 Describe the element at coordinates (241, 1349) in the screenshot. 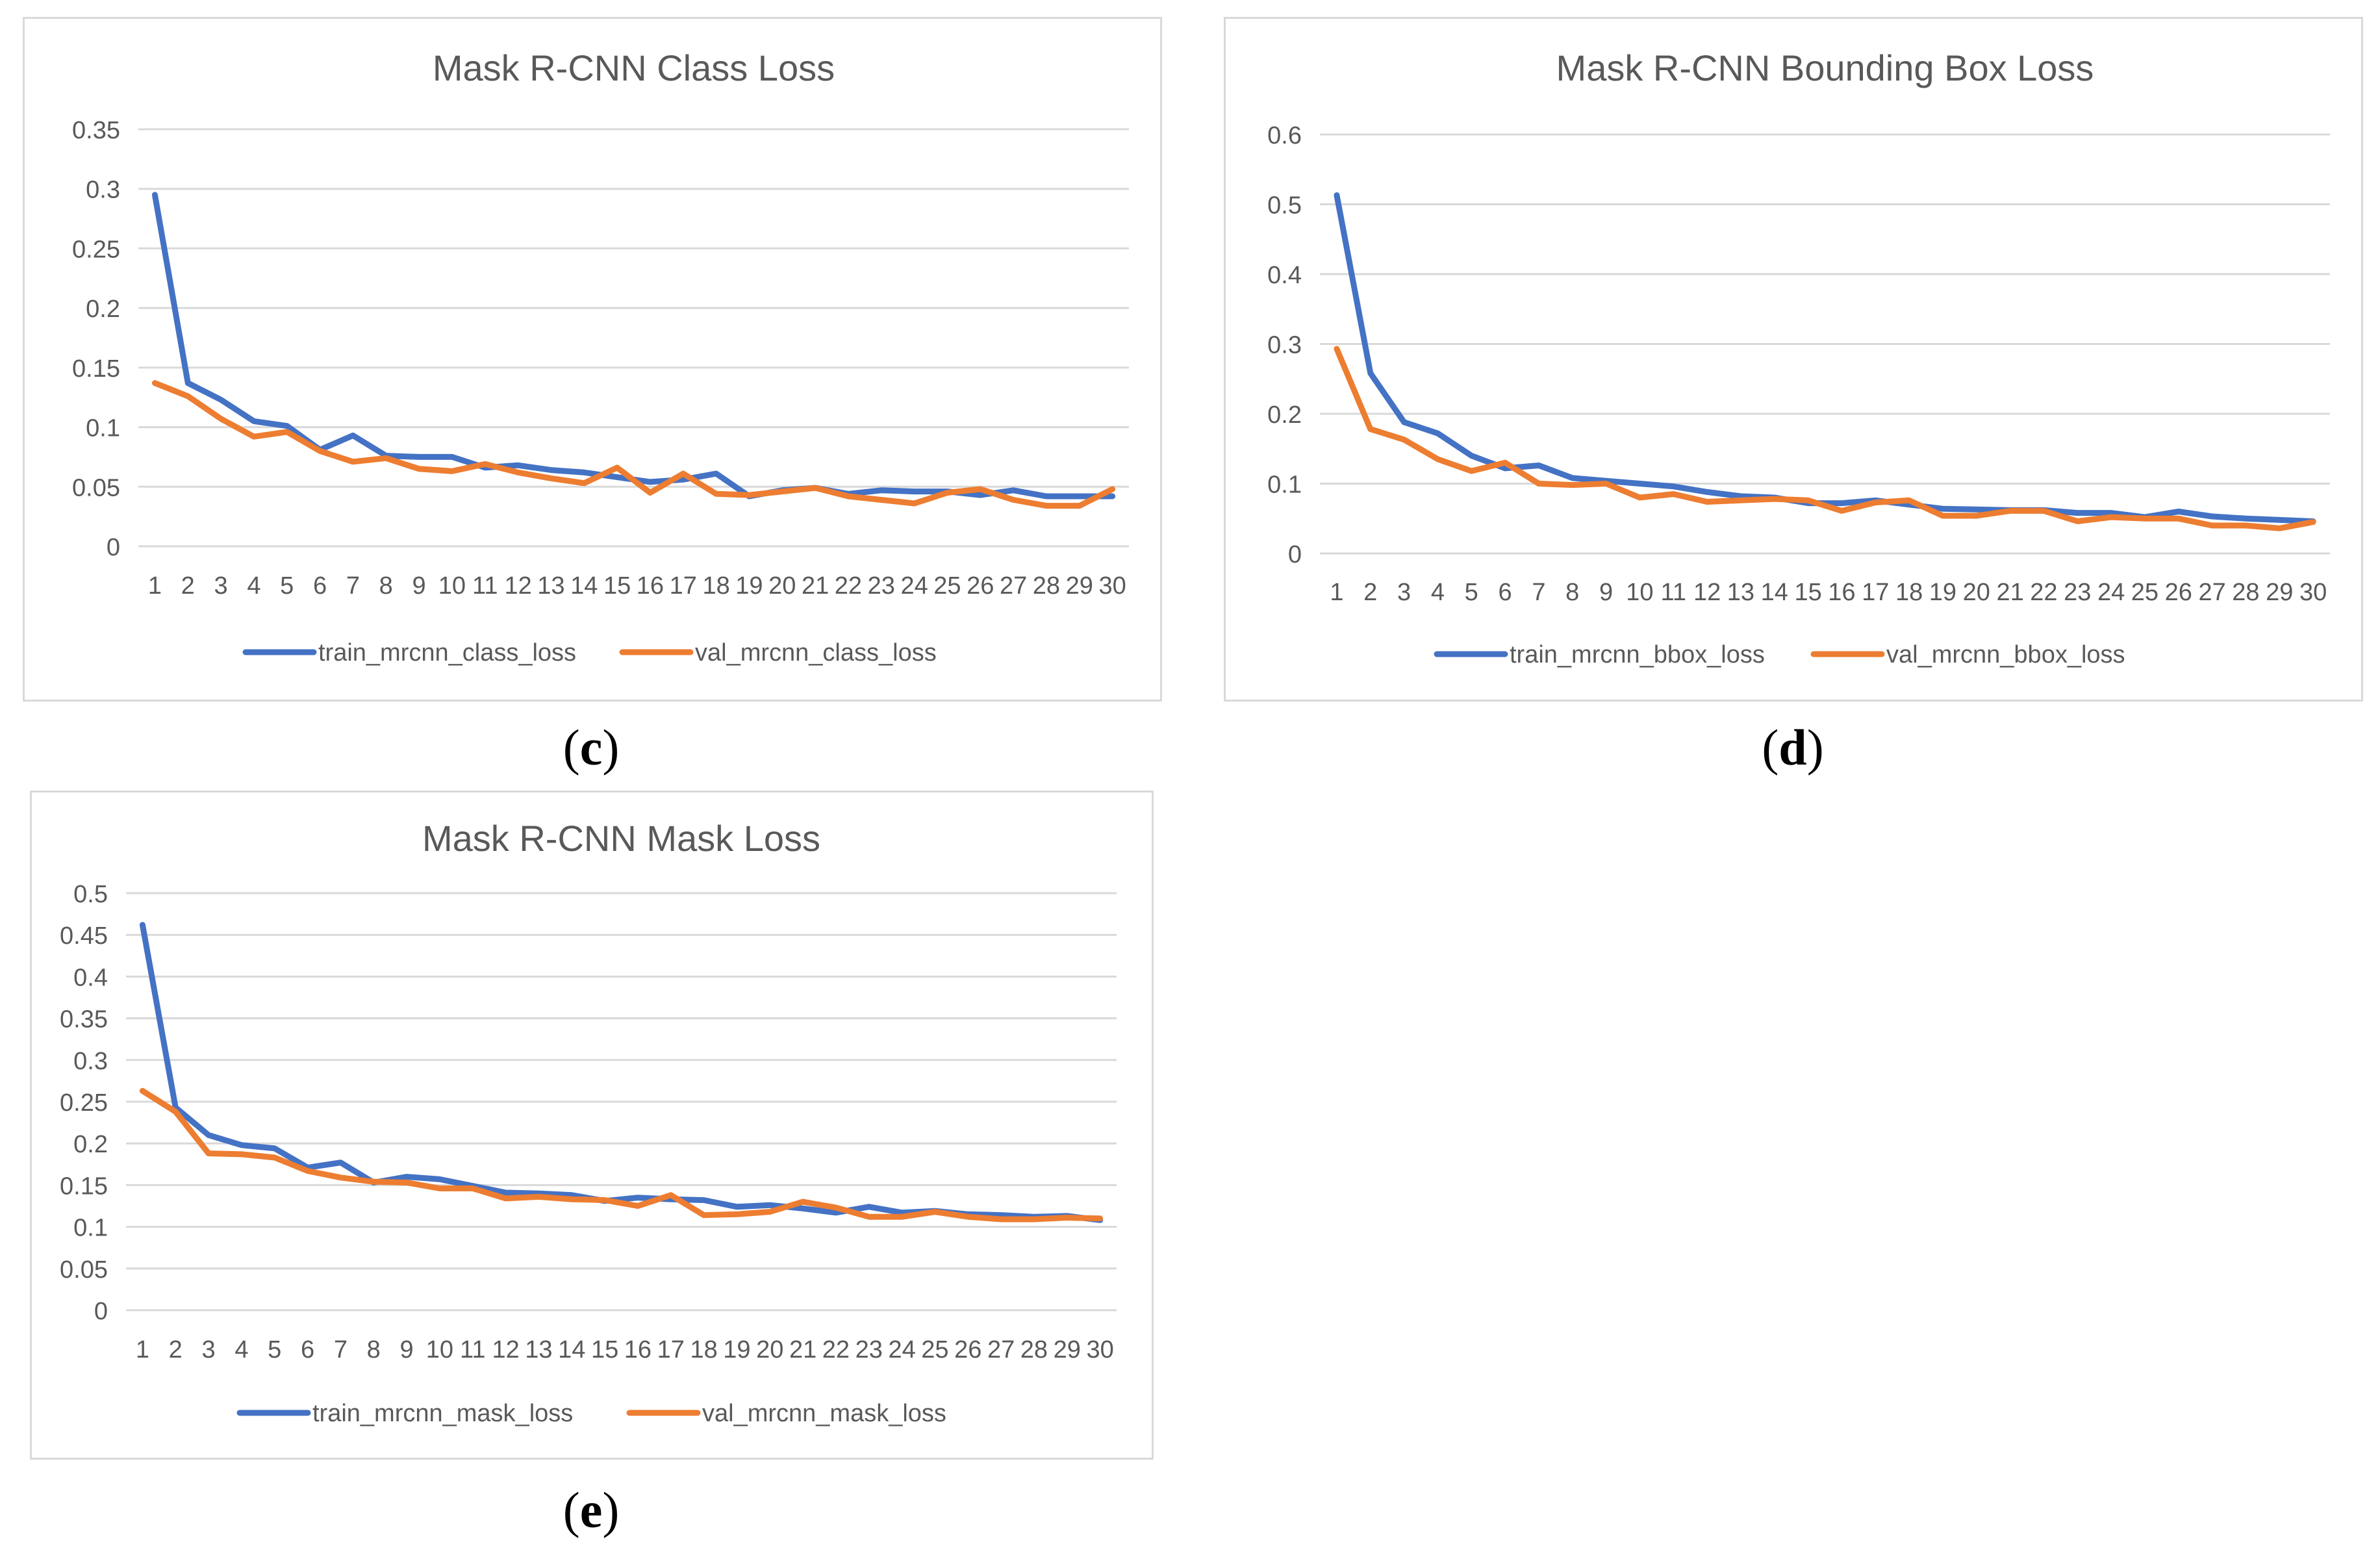

I see `x-tick-label: 4` at that location.